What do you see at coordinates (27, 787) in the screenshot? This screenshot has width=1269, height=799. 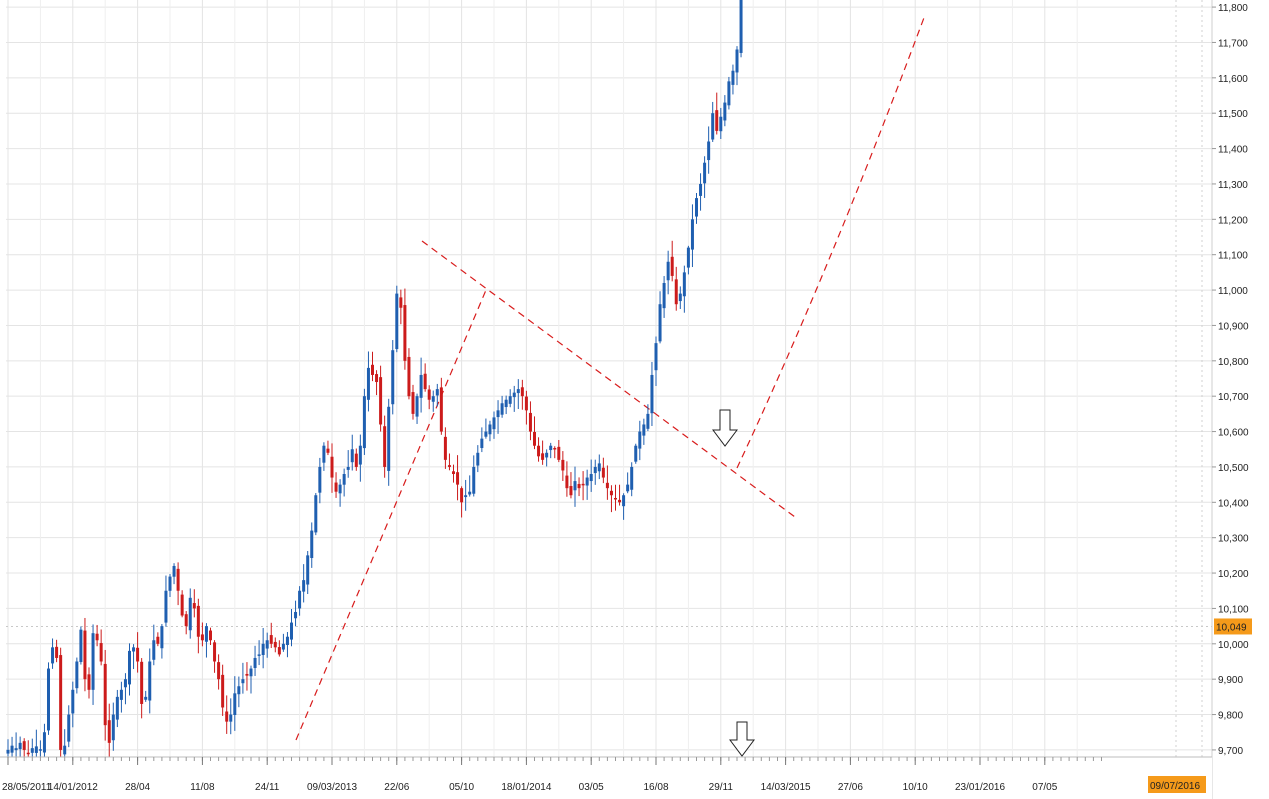 I see `x-tick-label: 28/05/2011` at bounding box center [27, 787].